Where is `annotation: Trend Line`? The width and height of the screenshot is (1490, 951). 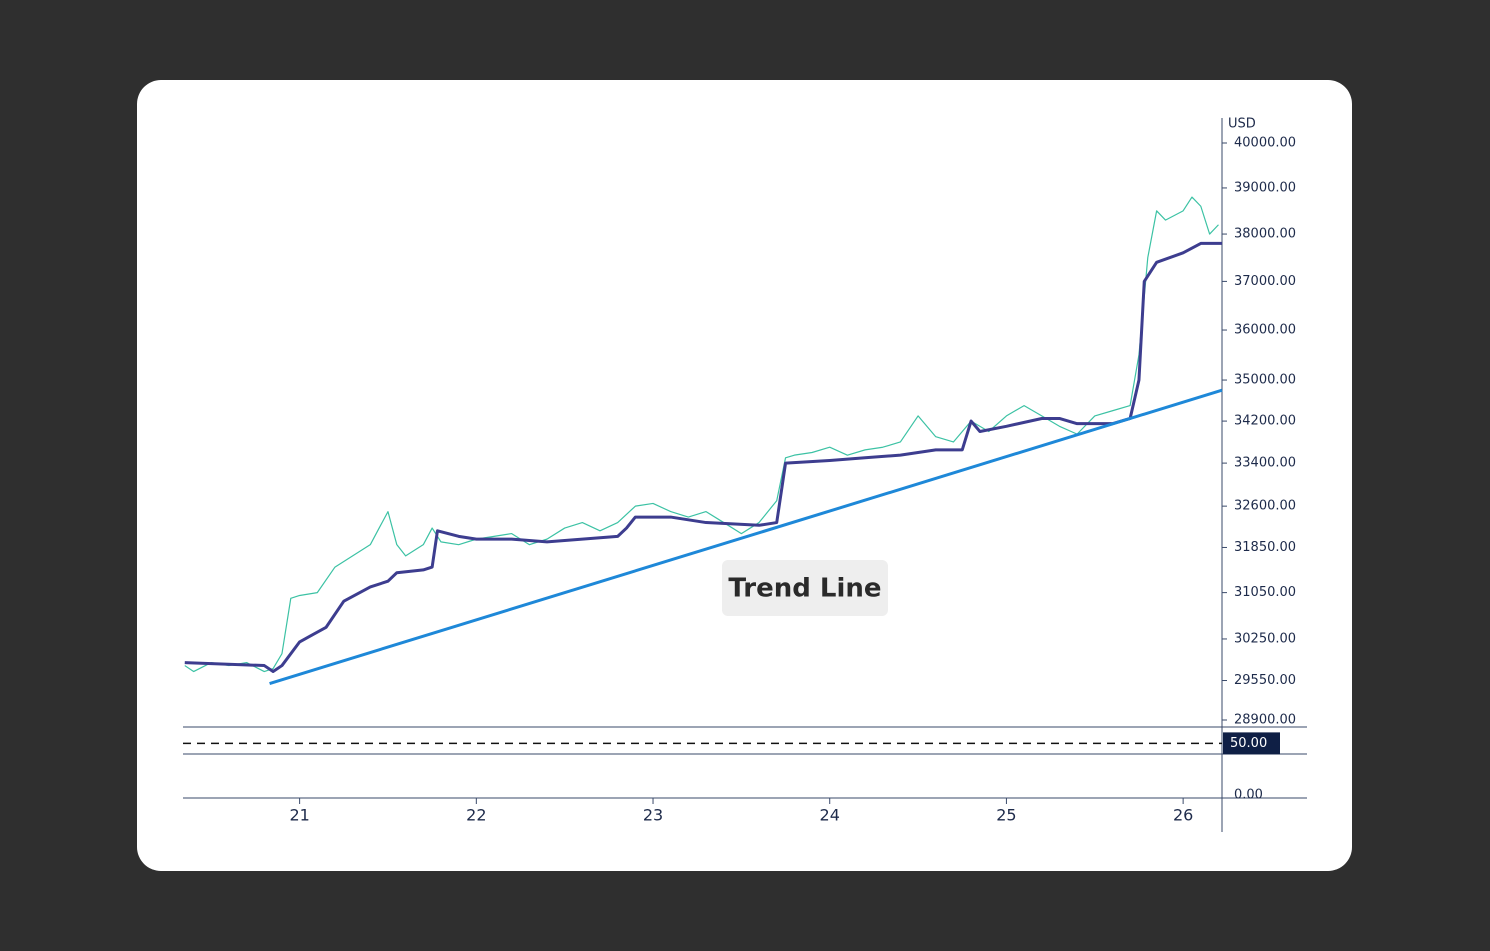 annotation: Trend Line is located at coordinates (804, 589).